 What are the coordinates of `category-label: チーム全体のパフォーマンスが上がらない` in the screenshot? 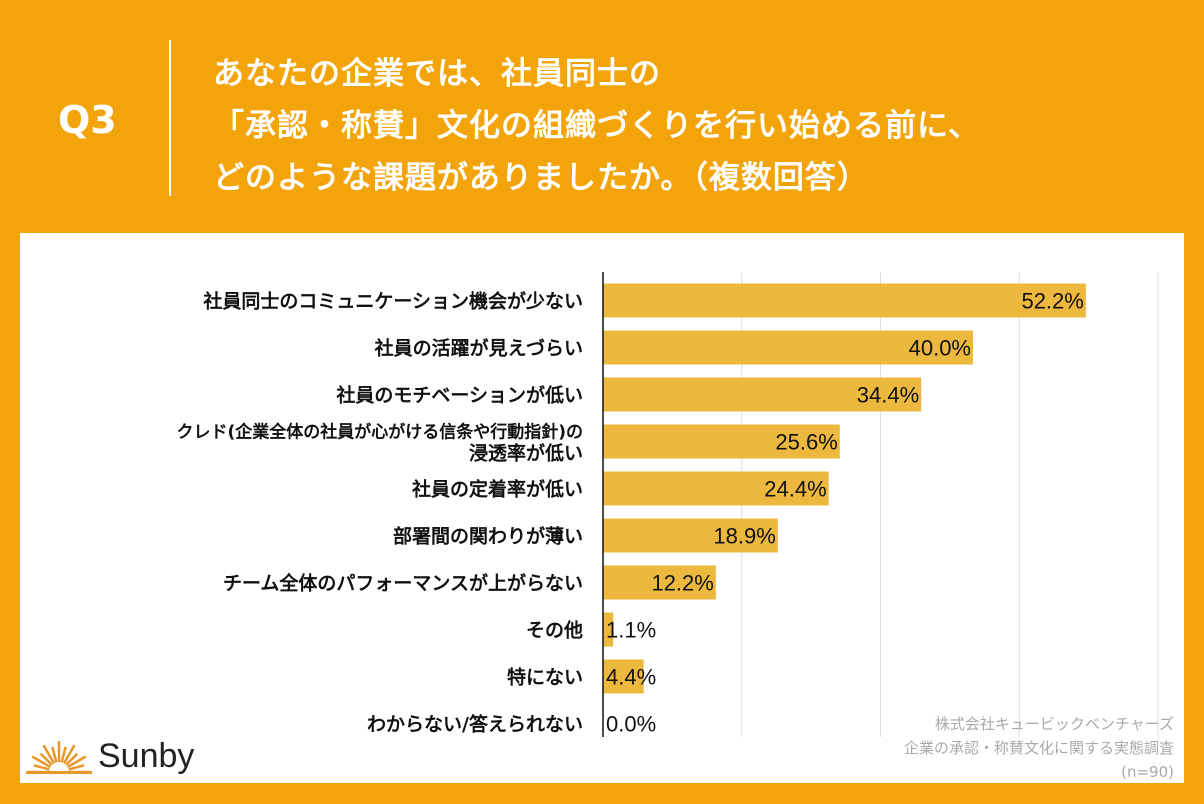 It's located at (403, 583).